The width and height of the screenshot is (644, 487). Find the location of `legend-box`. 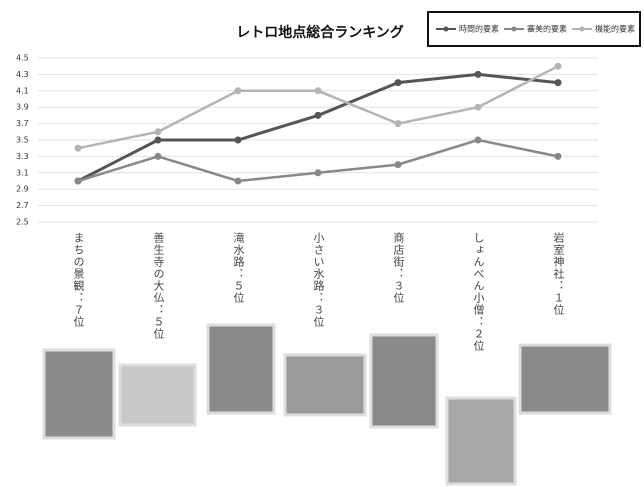

legend-box is located at coordinates (534, 29).